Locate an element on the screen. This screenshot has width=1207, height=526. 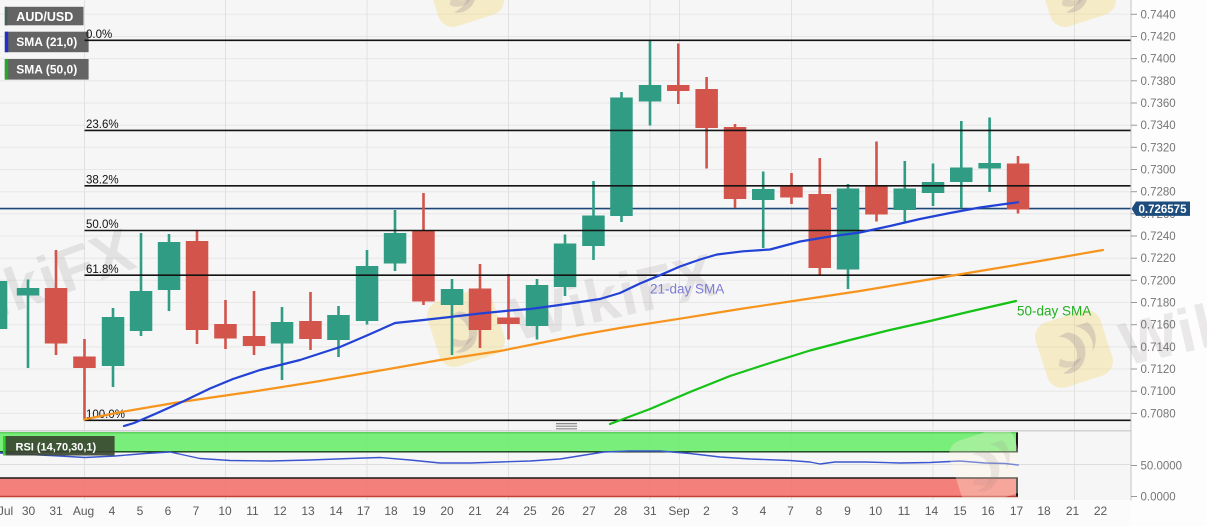
svg-text: 19 is located at coordinates (419, 511).